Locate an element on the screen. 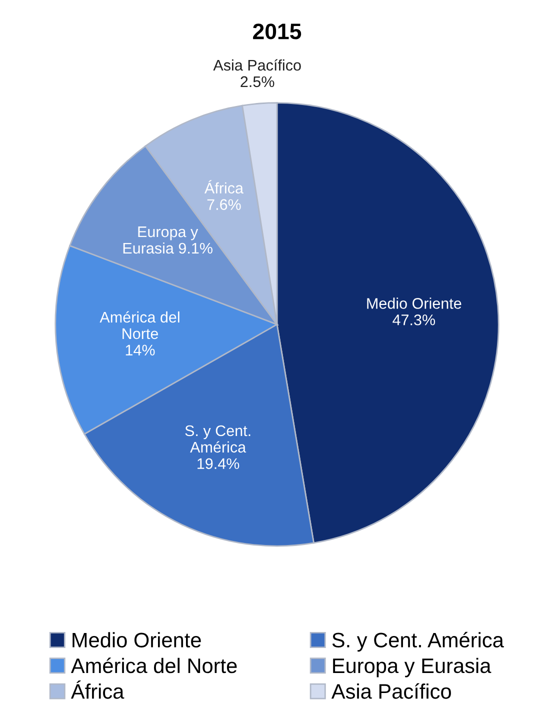  data-label: Asia Pacífico 2.5% is located at coordinates (257, 73).